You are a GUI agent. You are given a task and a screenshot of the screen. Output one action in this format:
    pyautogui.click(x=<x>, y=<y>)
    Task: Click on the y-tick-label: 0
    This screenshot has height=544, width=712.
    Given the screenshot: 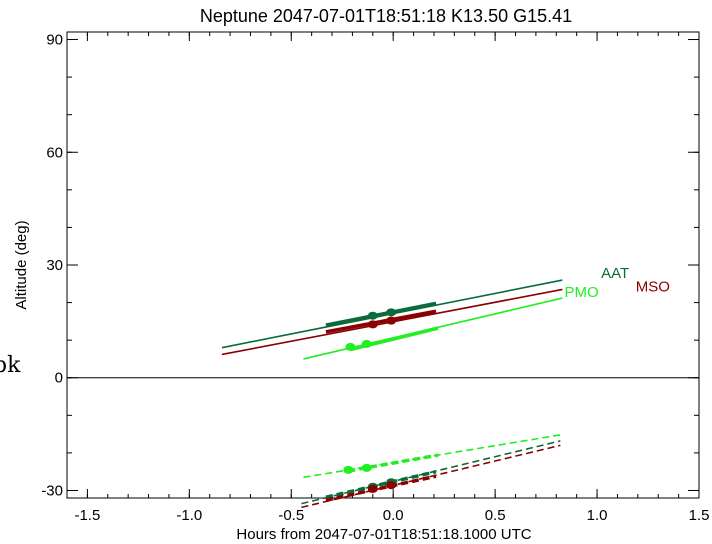 What is the action you would take?
    pyautogui.click(x=59, y=378)
    